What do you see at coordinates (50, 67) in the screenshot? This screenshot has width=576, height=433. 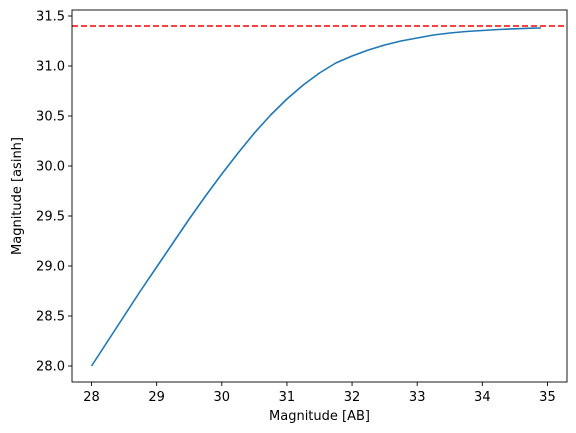 I see `y-tick-label: 31.0` at bounding box center [50, 67].